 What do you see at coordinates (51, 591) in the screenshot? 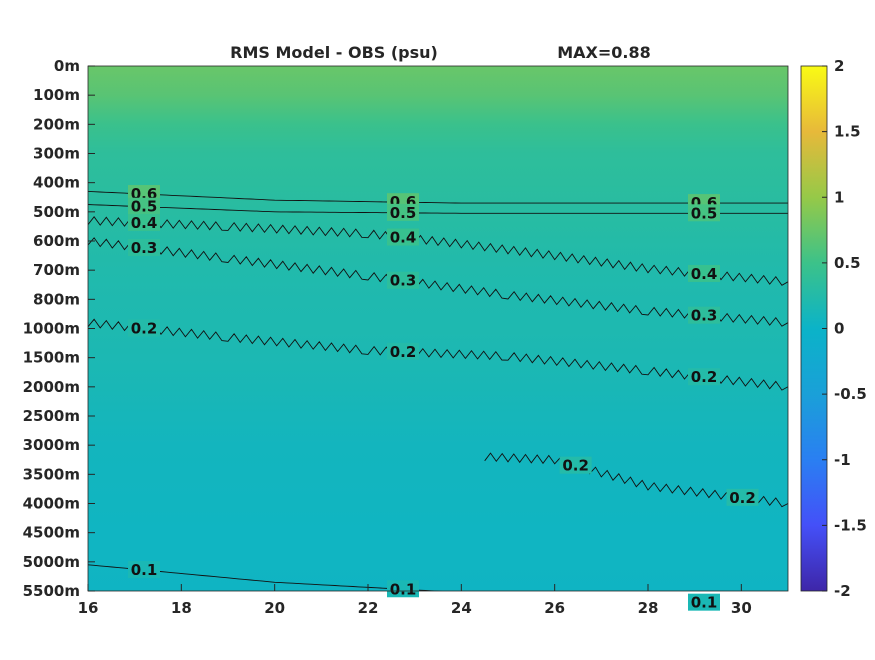
I see `y-tick-label: 5500m` at bounding box center [51, 591].